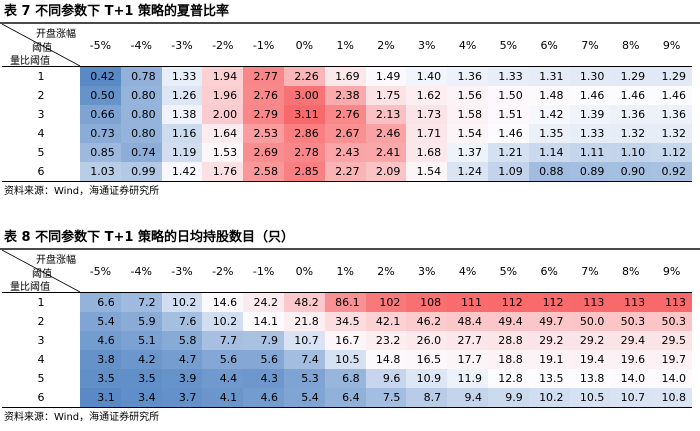  I want to click on table-cell: 1.26, so click(182, 95).